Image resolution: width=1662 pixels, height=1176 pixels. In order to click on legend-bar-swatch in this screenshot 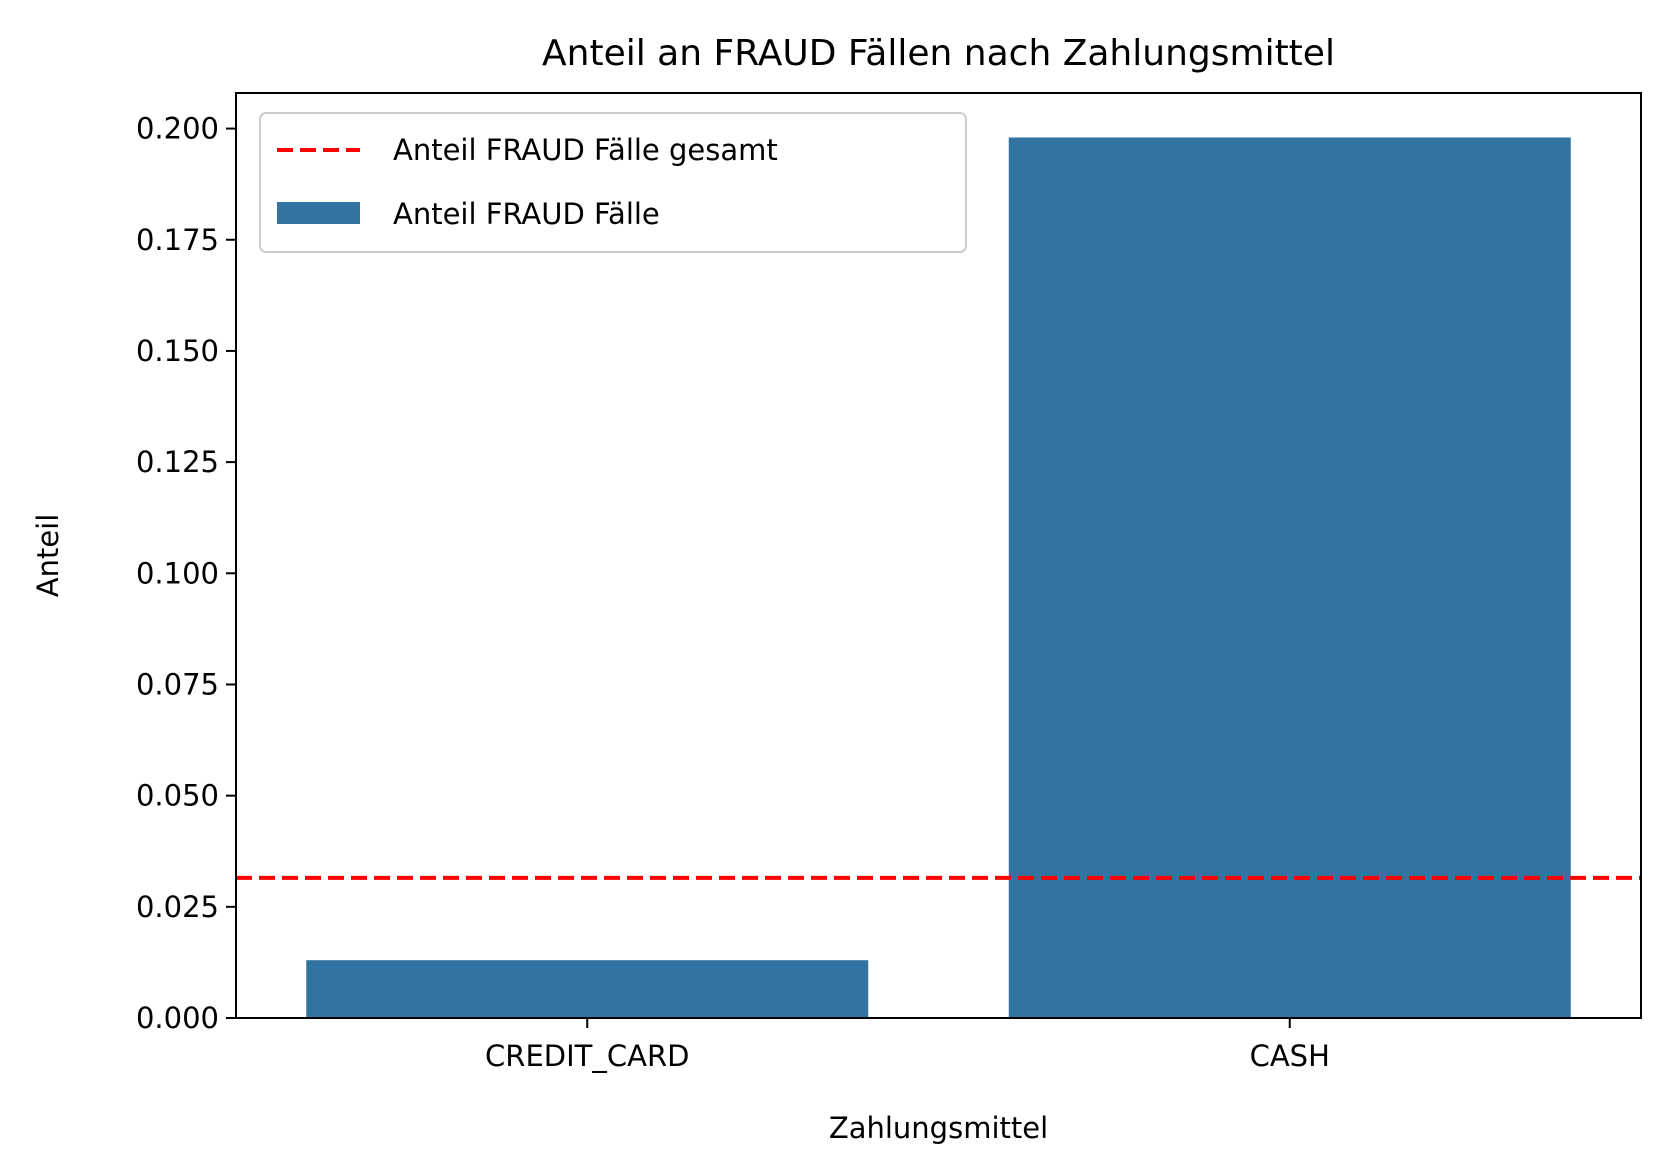, I will do `click(318, 213)`.